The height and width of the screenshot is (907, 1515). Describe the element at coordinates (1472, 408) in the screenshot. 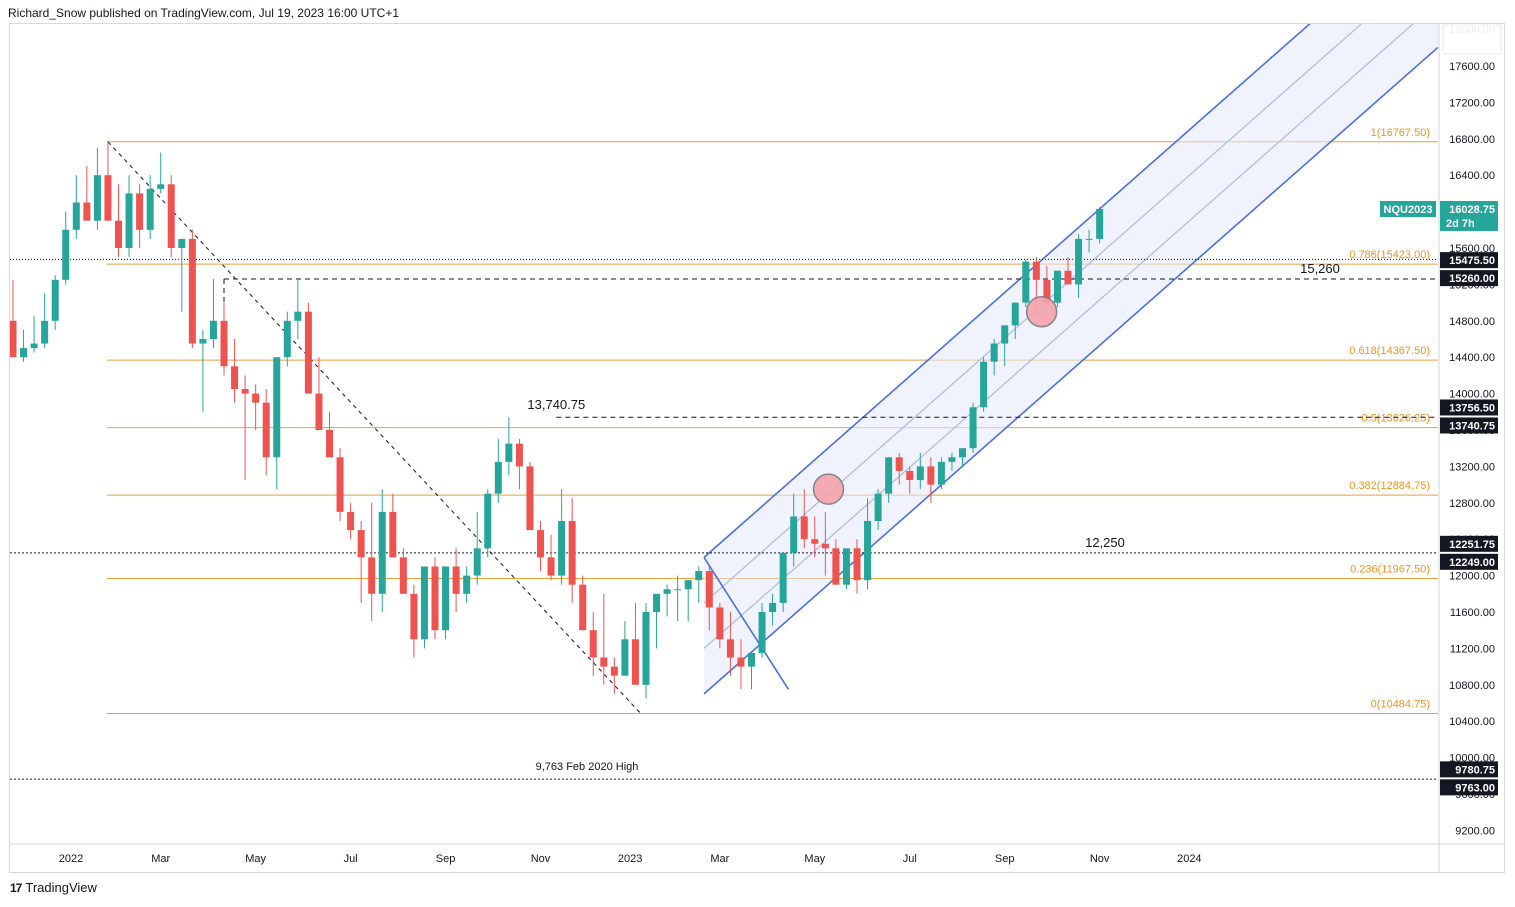

I see `price-tag-label: 13756.50` at that location.